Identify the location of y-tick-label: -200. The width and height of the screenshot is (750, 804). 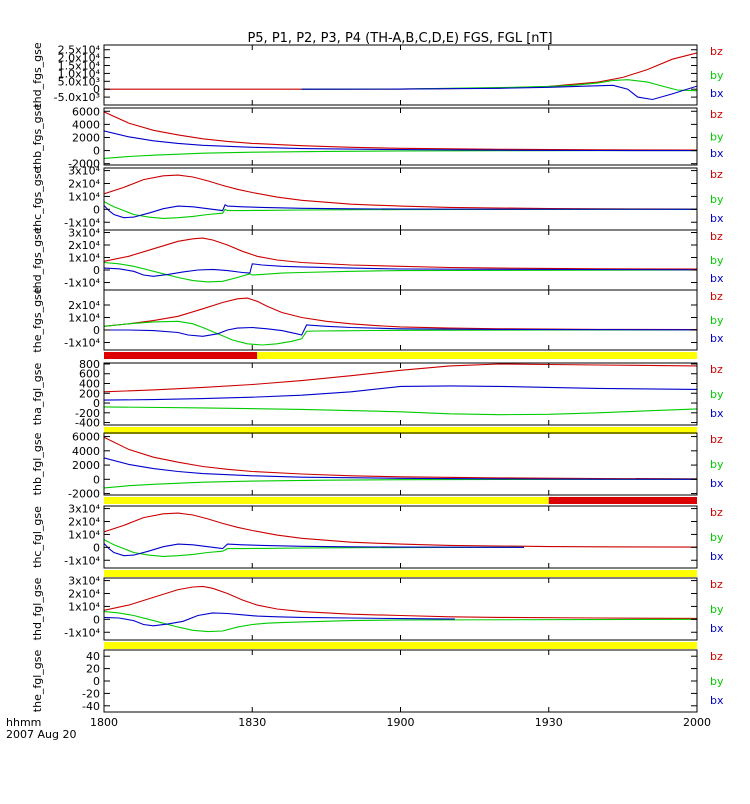
(87, 413).